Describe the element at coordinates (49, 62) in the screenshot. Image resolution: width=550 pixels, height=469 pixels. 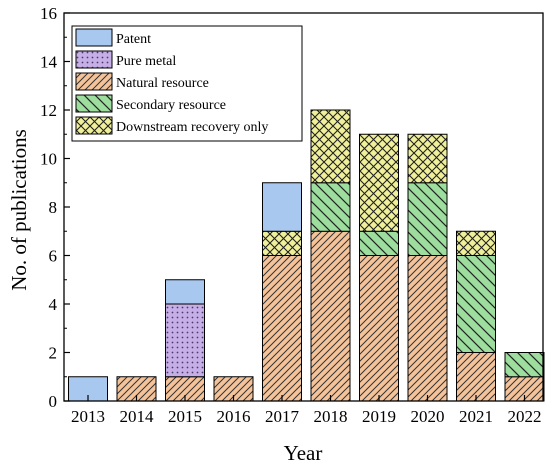
I see `y-tick-label: 14` at that location.